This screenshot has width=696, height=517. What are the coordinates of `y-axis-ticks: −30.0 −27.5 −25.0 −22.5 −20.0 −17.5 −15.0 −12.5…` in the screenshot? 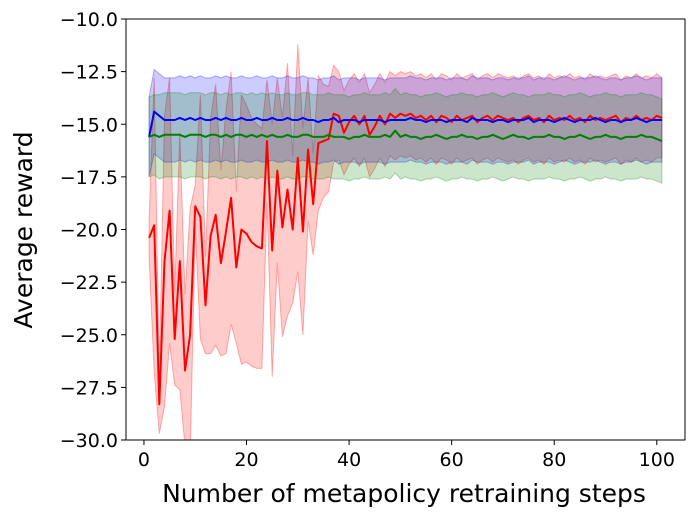 It's located at (93, 230).